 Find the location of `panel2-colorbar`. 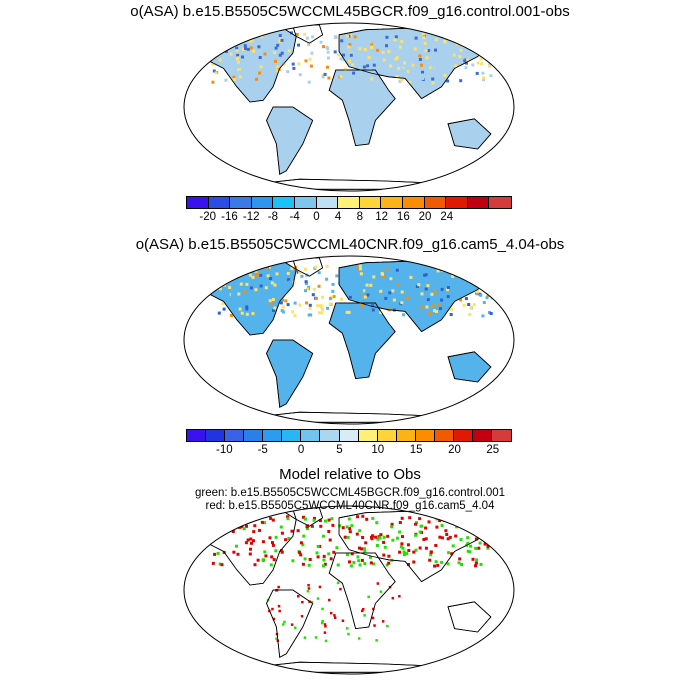

panel2-colorbar is located at coordinates (349, 435).